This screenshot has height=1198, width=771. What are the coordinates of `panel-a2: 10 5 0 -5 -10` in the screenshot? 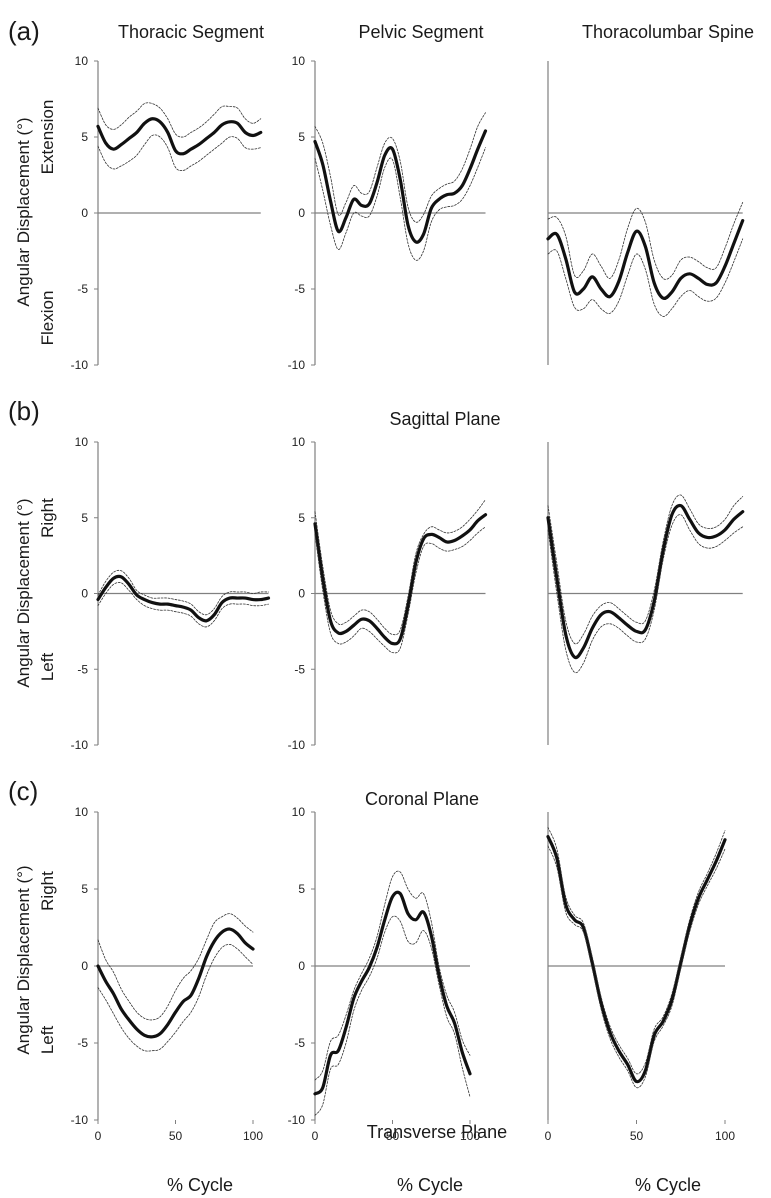 It's located at (388, 213).